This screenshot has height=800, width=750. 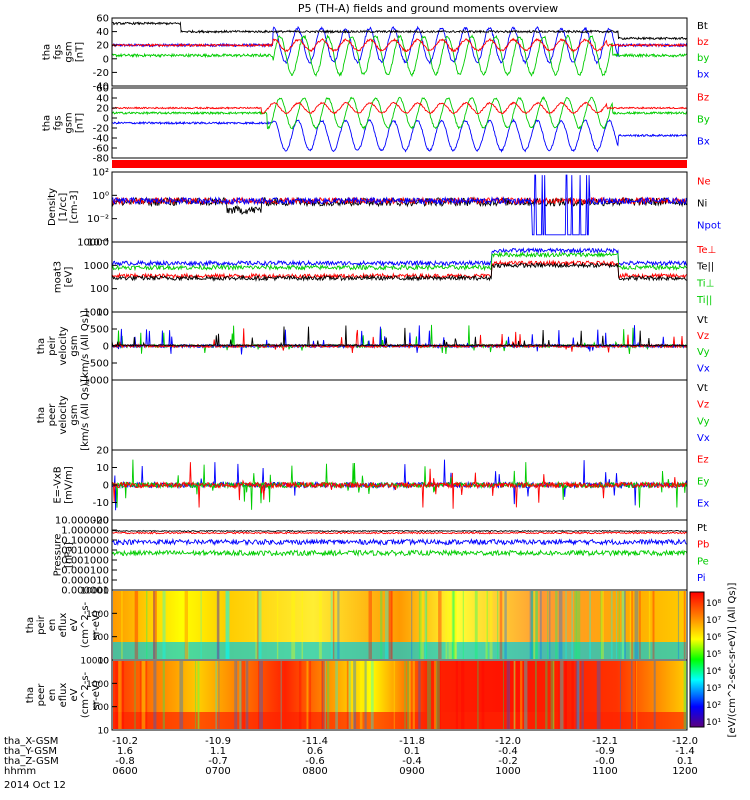 What do you see at coordinates (218, 761) in the screenshot?
I see `x-value: -0.7` at bounding box center [218, 761].